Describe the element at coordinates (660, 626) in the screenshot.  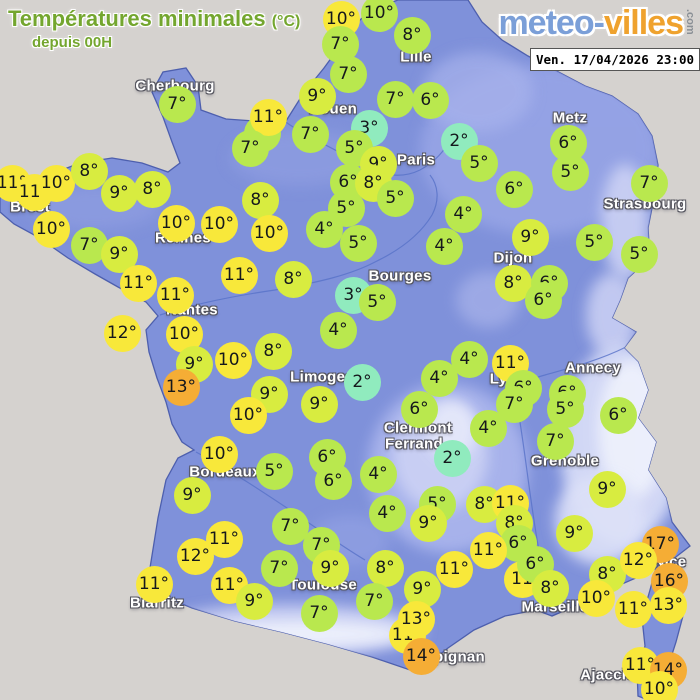
I see `corsica-shape` at that location.